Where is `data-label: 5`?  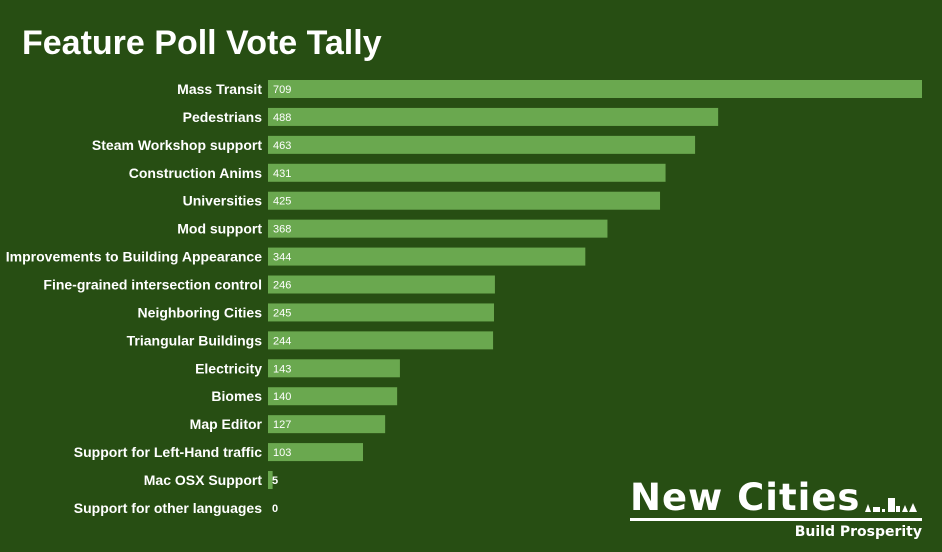 data-label: 5 is located at coordinates (275, 481).